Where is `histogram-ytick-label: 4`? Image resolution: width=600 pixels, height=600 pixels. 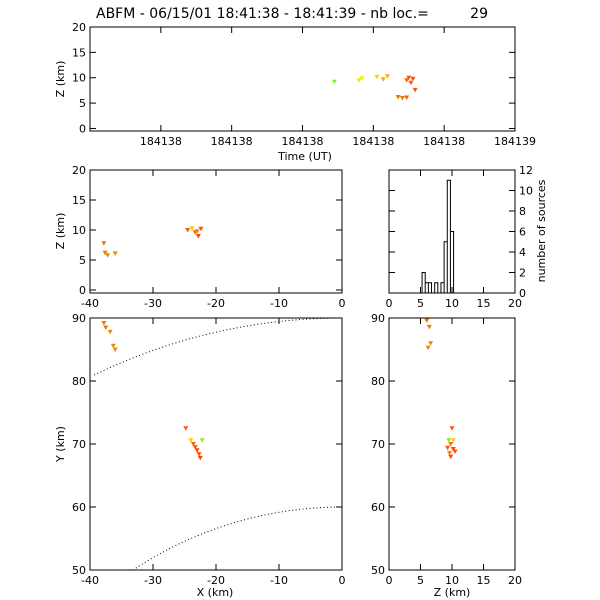 histogram-ytick-label: 4 is located at coordinates (522, 252).